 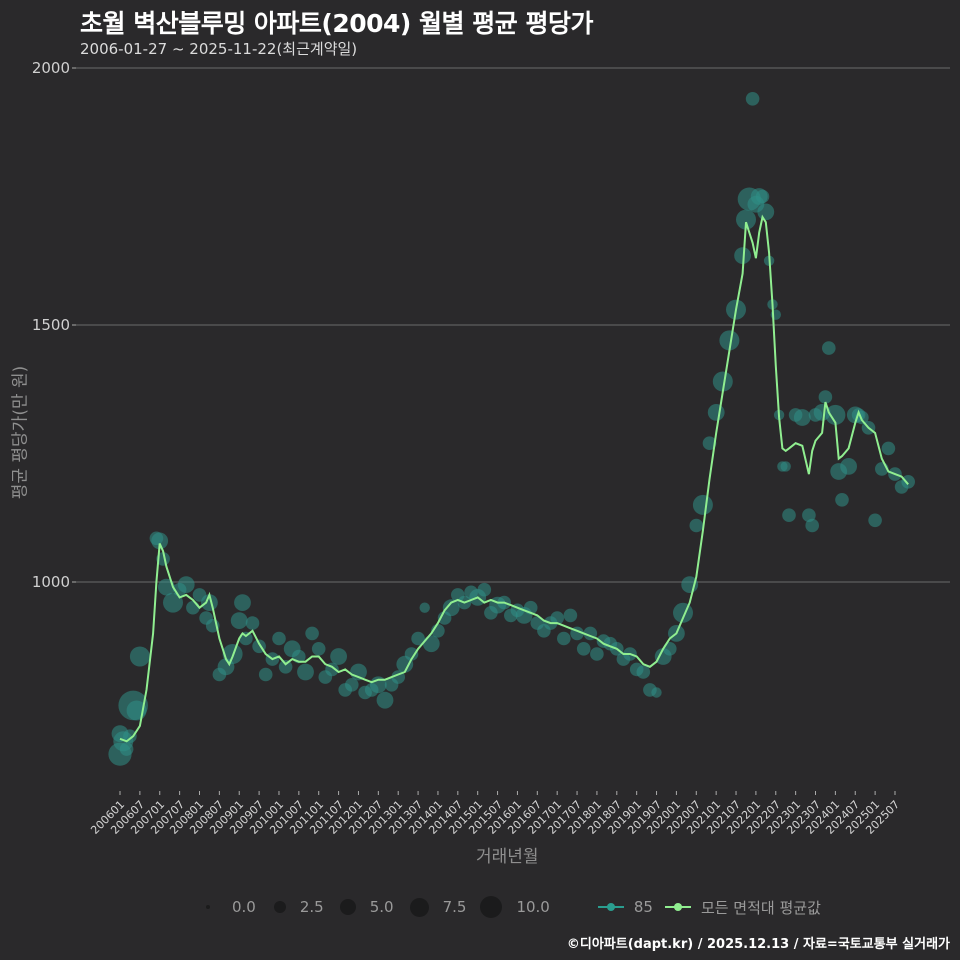 I want to click on legend-series-85: 85, so click(x=625, y=907).